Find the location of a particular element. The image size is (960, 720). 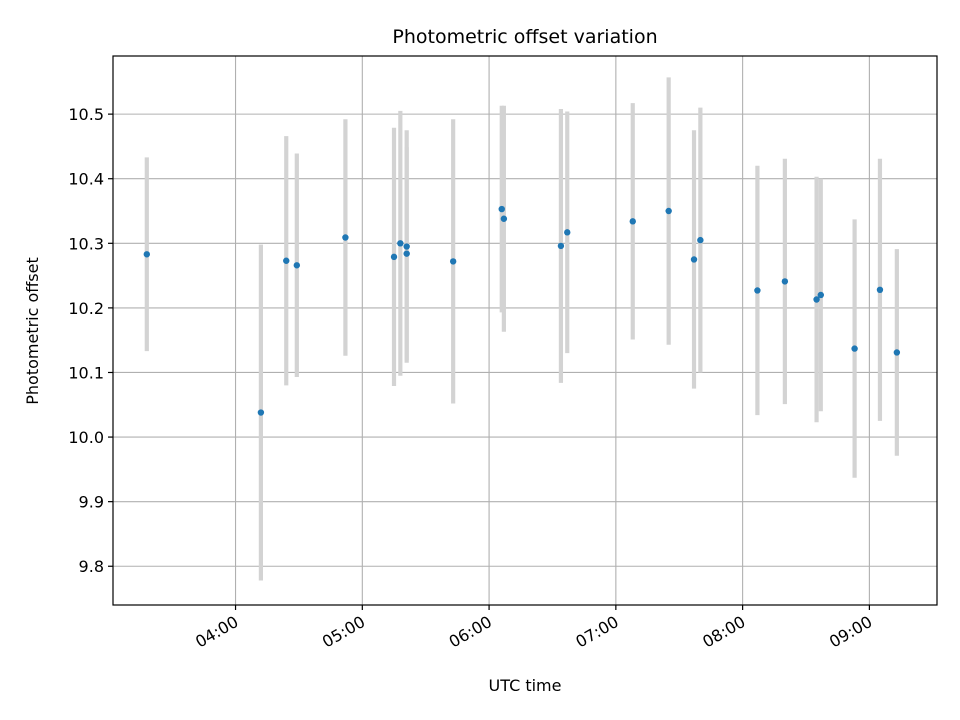

y-tick-label: 10.0 is located at coordinates (86, 437).